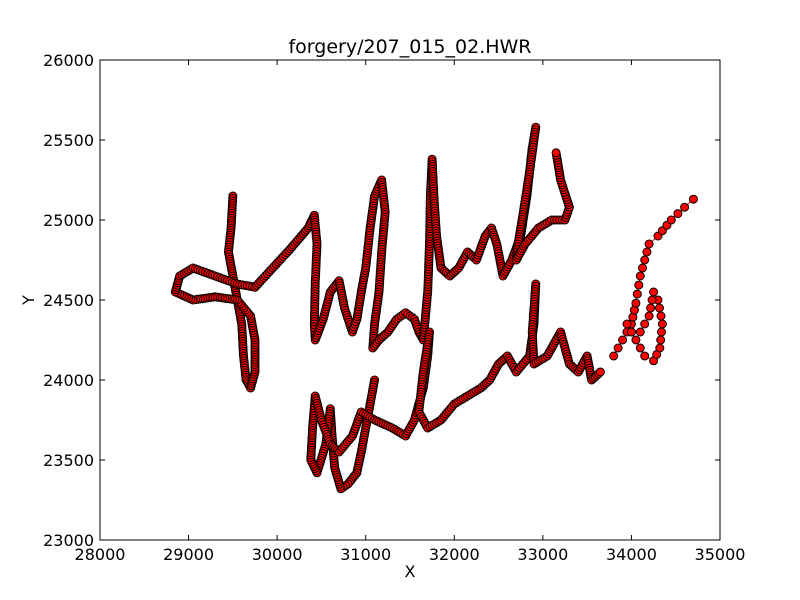 This screenshot has height=600, width=800. What do you see at coordinates (720, 554) in the screenshot?
I see `x-tick-label: 35000` at bounding box center [720, 554].